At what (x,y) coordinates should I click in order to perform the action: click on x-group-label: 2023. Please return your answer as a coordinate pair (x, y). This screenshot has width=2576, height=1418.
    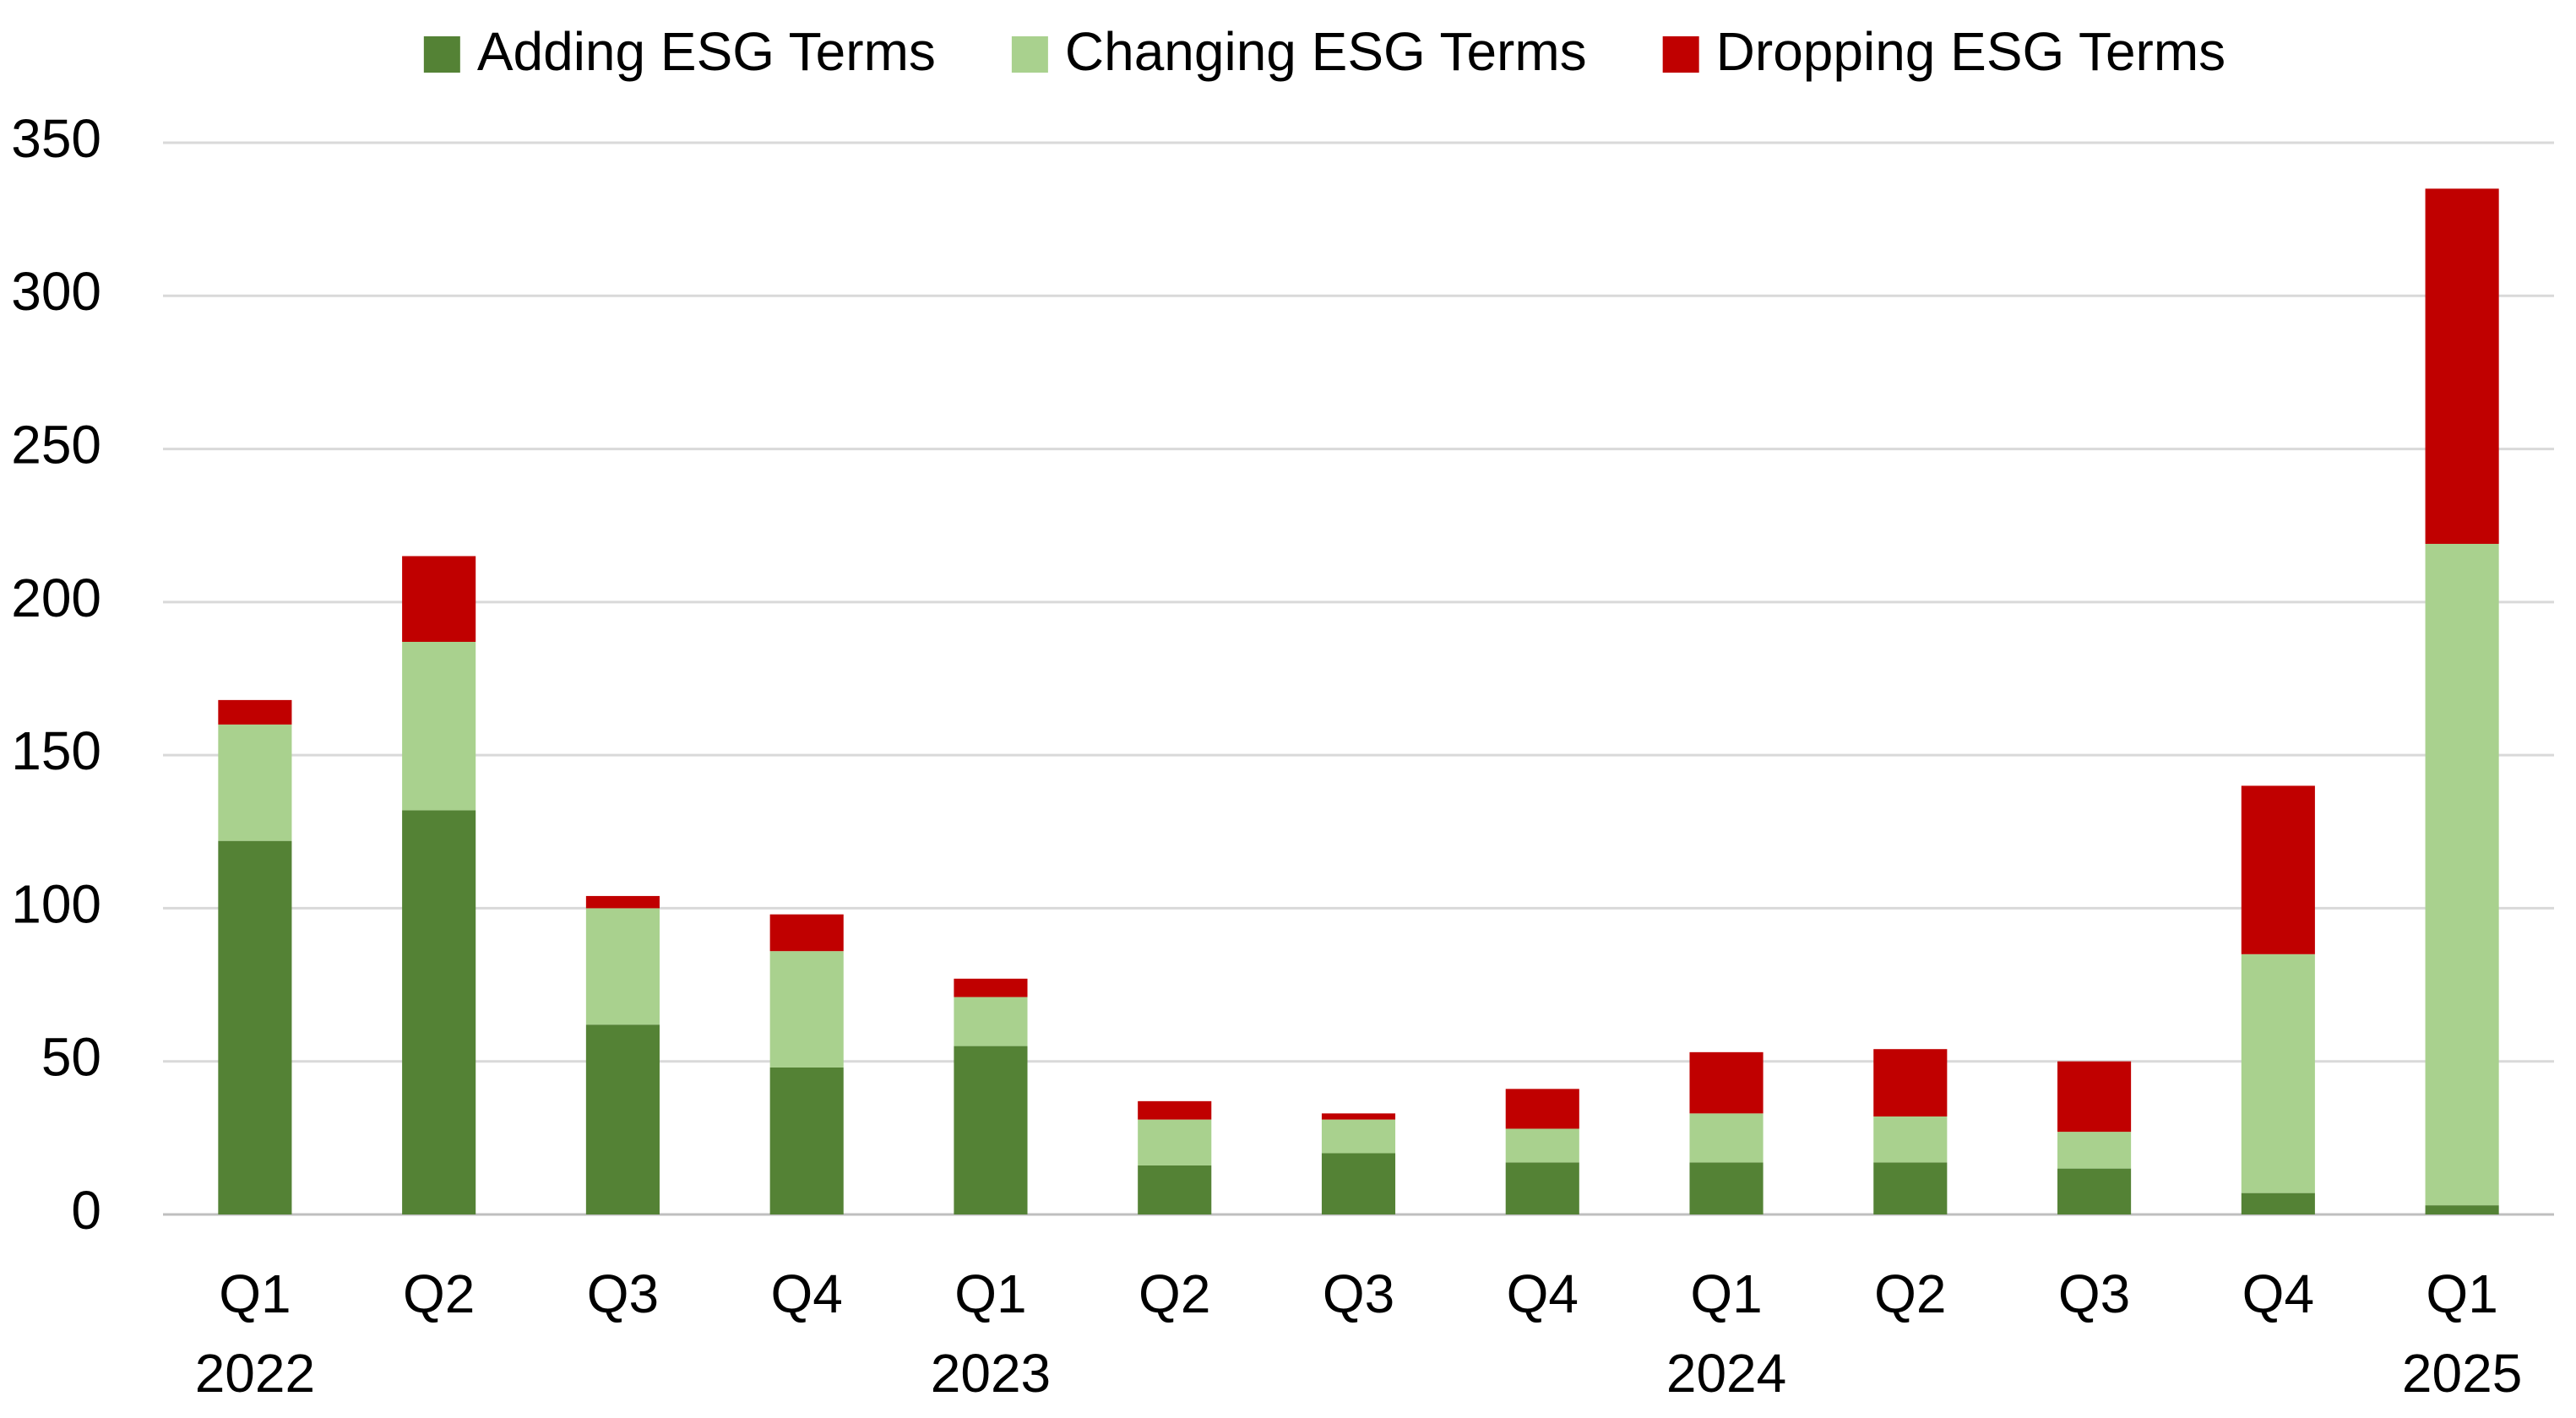
    Looking at the image, I should click on (991, 1374).